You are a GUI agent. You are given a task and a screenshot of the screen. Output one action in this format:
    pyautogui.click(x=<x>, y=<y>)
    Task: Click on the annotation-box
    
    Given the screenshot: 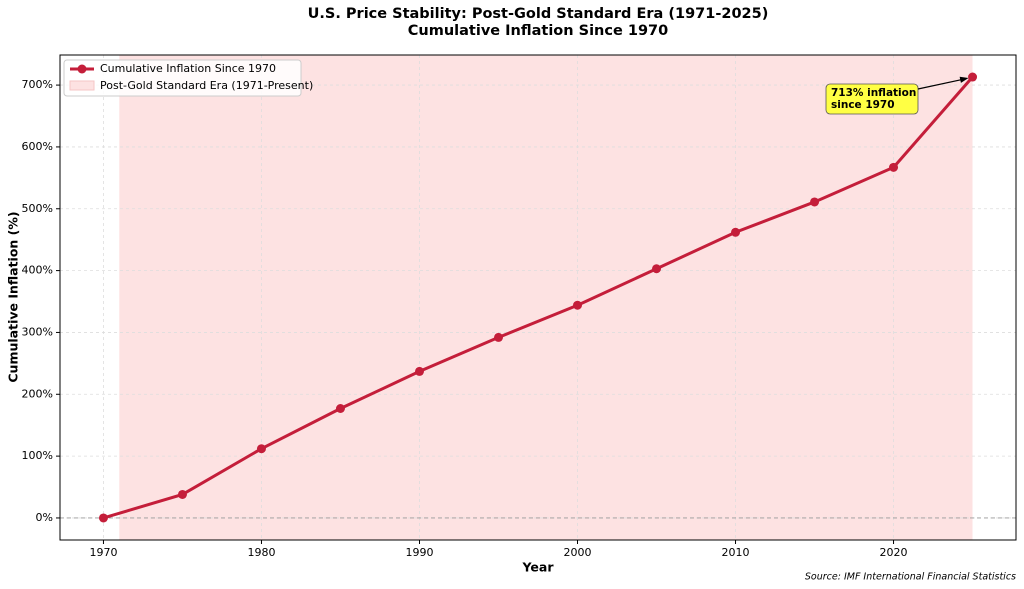 What is the action you would take?
    pyautogui.click(x=872, y=99)
    